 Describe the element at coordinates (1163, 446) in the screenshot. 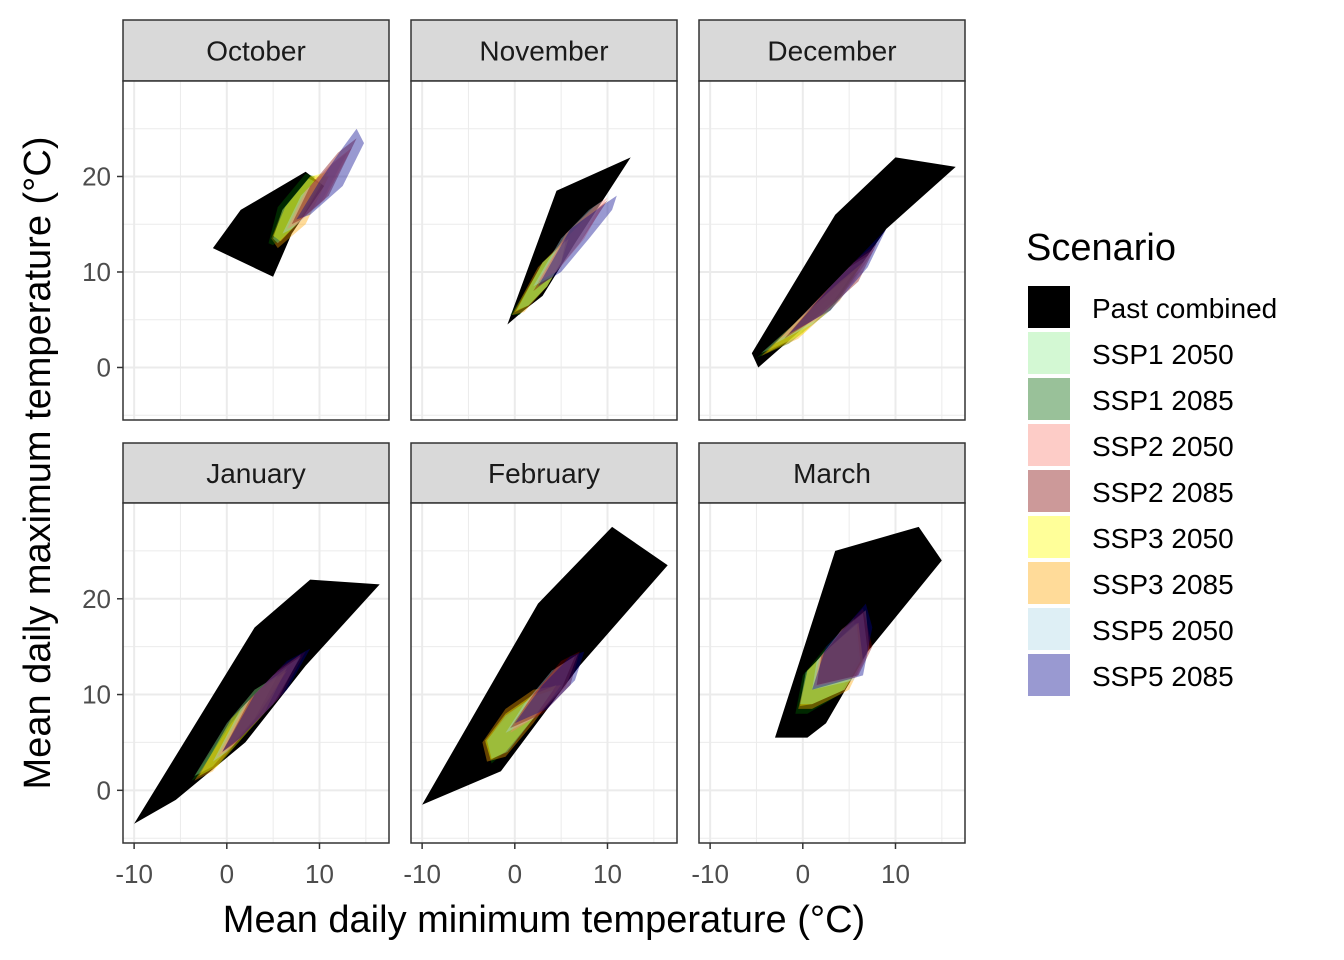

I see `legend-label: SSP2 2050` at that location.